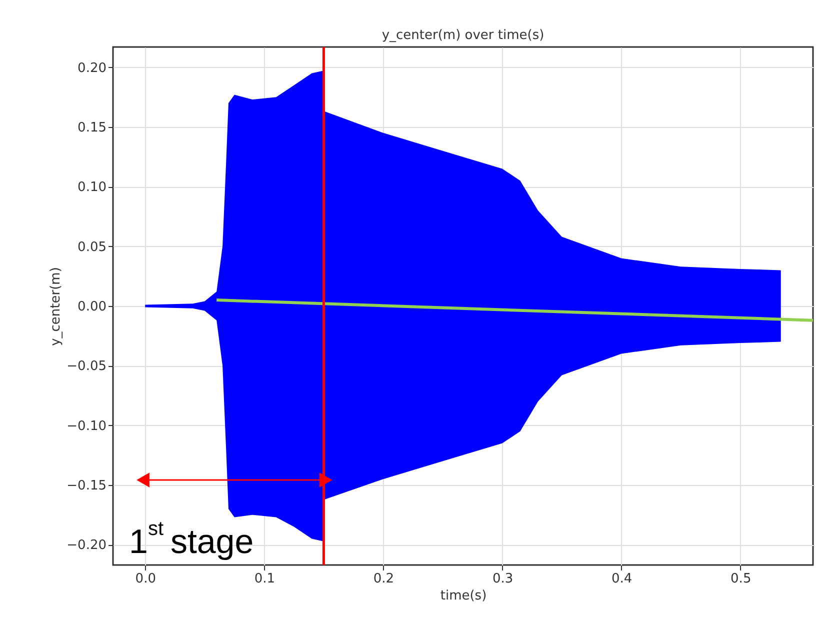 The image size is (821, 627). What do you see at coordinates (86, 366) in the screenshot?
I see `y-tick-label: −0.05` at bounding box center [86, 366].